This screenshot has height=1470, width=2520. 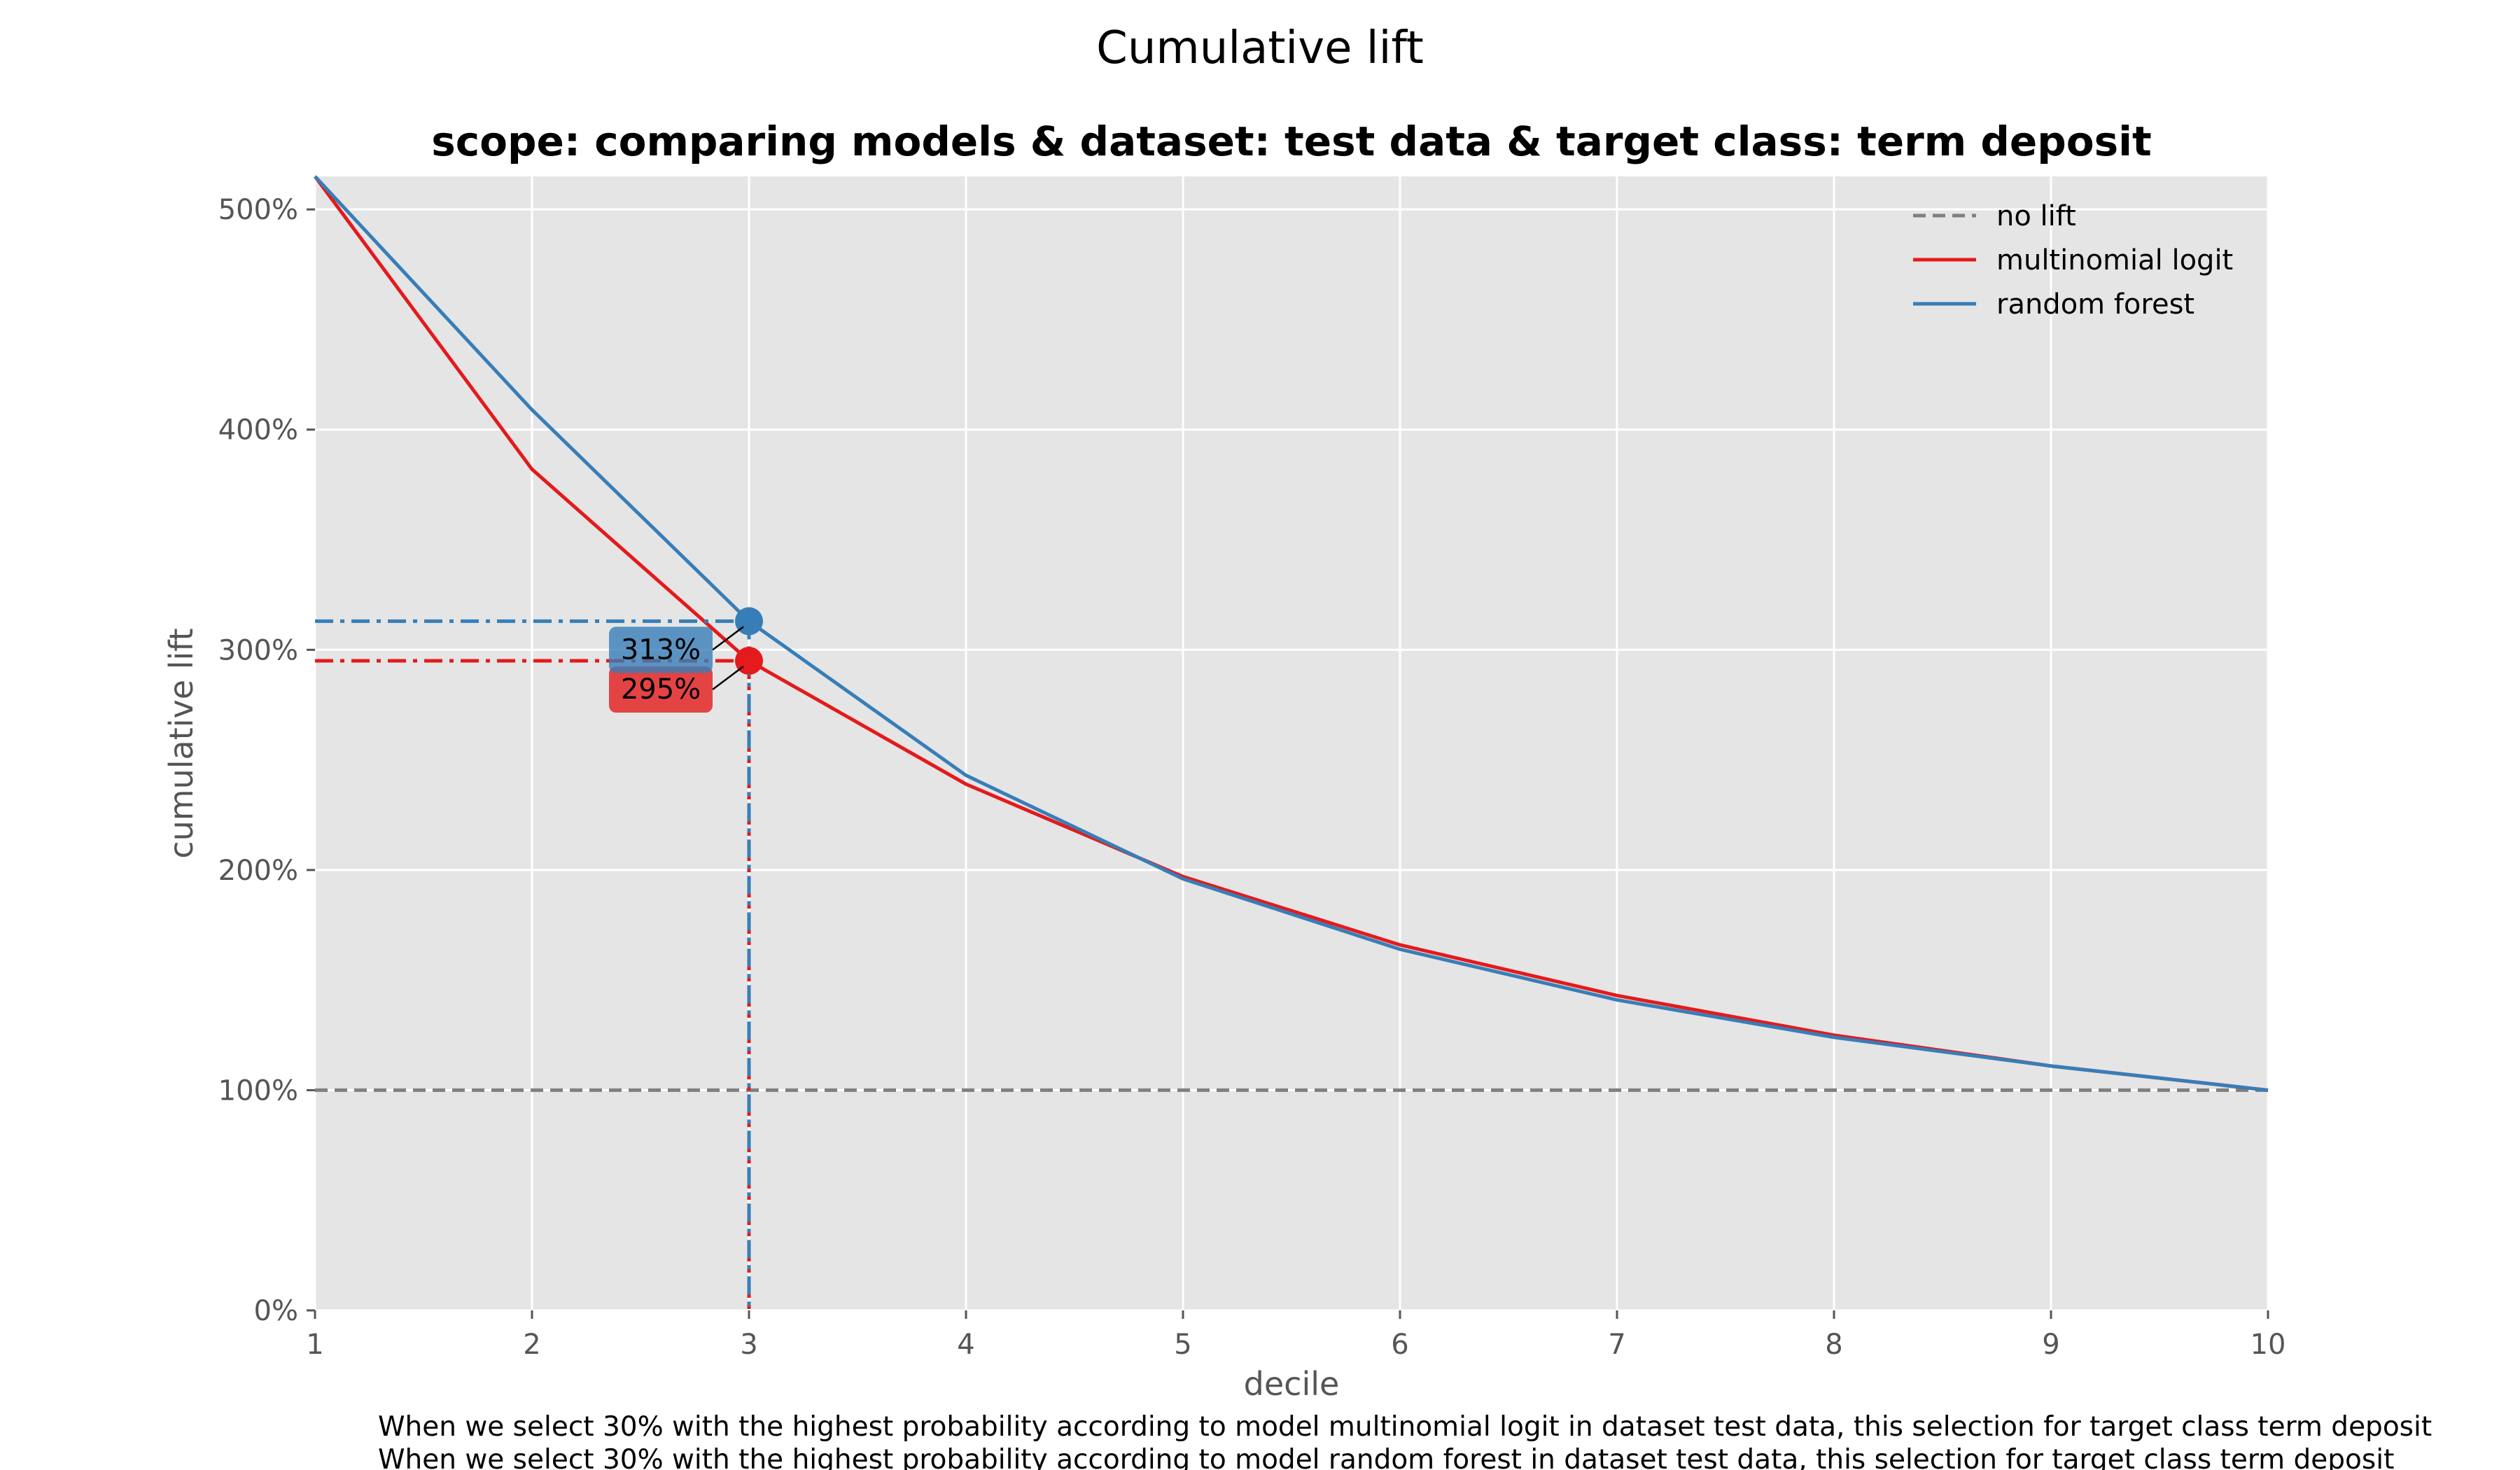 What do you see at coordinates (539, 958) in the screenshot?
I see `annotations: 295% 313%` at bounding box center [539, 958].